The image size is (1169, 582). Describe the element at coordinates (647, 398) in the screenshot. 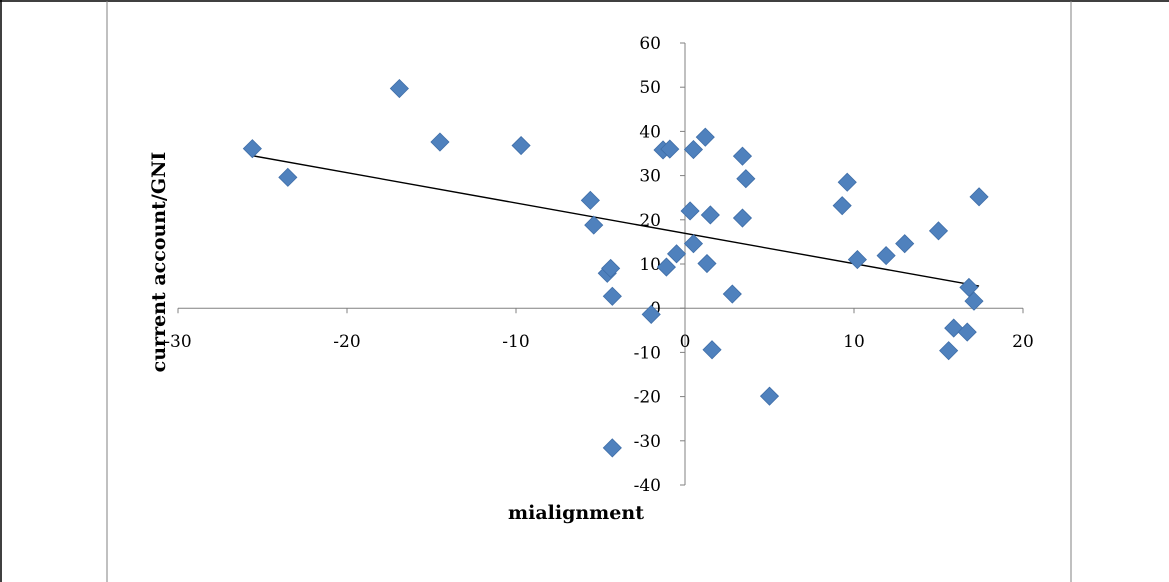

I see `y-tick-label: -20` at that location.